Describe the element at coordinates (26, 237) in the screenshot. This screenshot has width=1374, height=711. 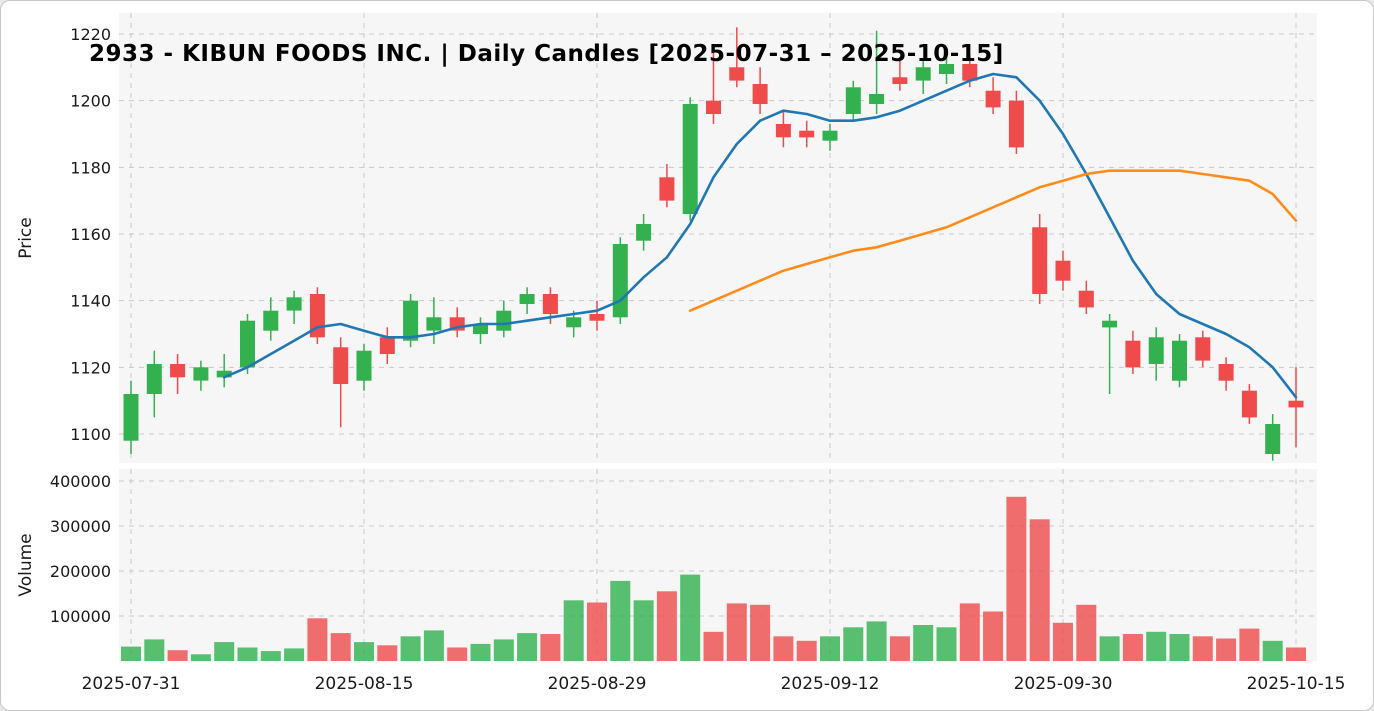
I see `price-axis-label: Price` at that location.